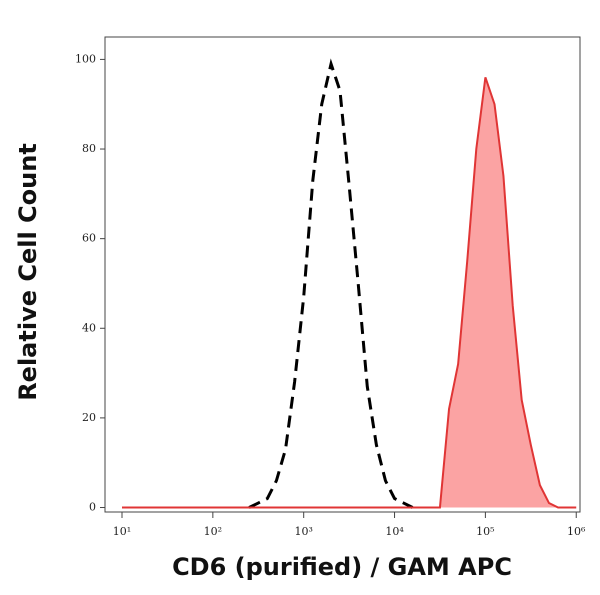 This screenshot has height=595, width=600. What do you see at coordinates (303, 531) in the screenshot?
I see `x-tick-label: 10³` at bounding box center [303, 531].